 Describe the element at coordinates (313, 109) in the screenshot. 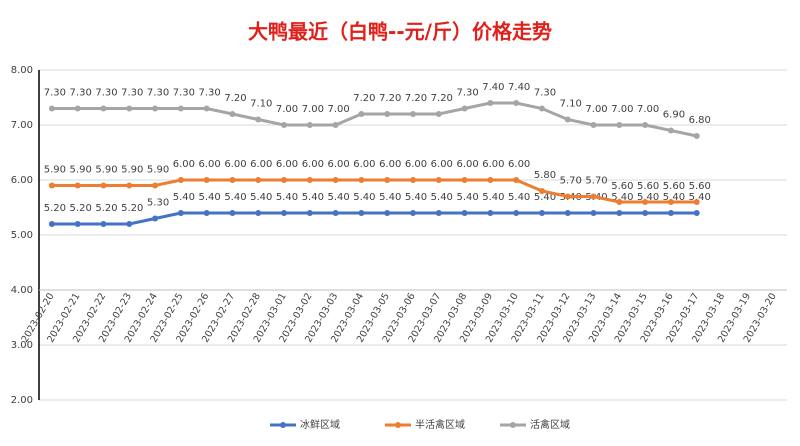

I see `value-label: 7.00` at that location.